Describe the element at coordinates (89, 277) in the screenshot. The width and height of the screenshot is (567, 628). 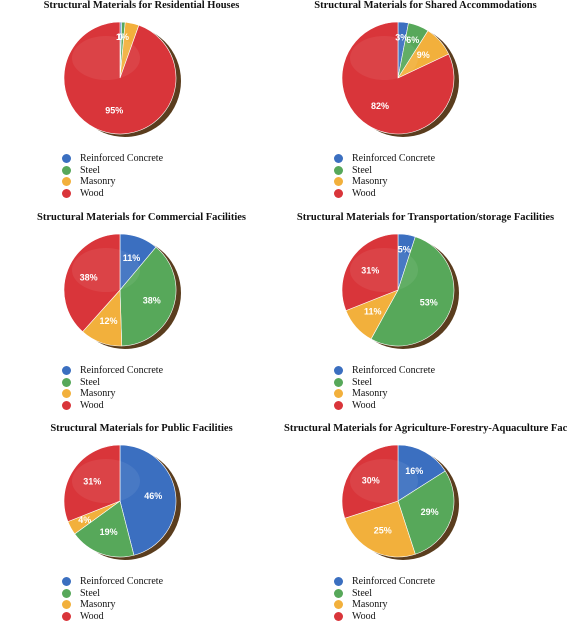
I see `pie-label-wood: 38%` at that location.